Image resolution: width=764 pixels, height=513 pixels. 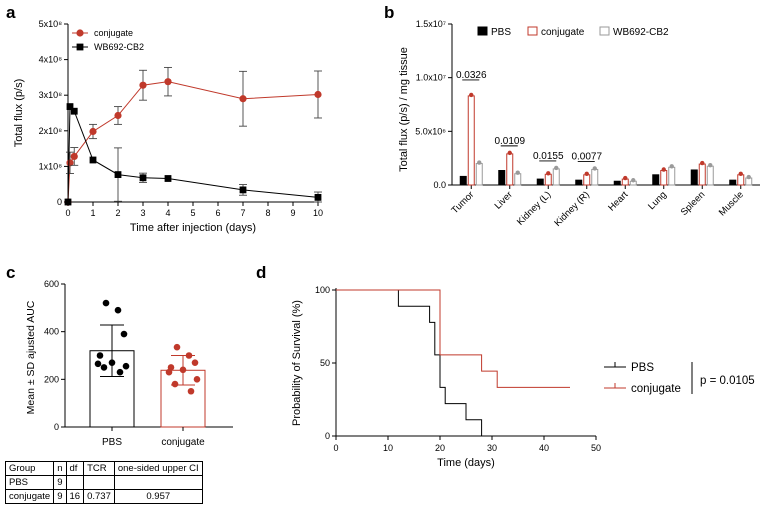 What do you see at coordinates (596, 448) in the screenshot?
I see `x-tick-label: 50` at bounding box center [596, 448].